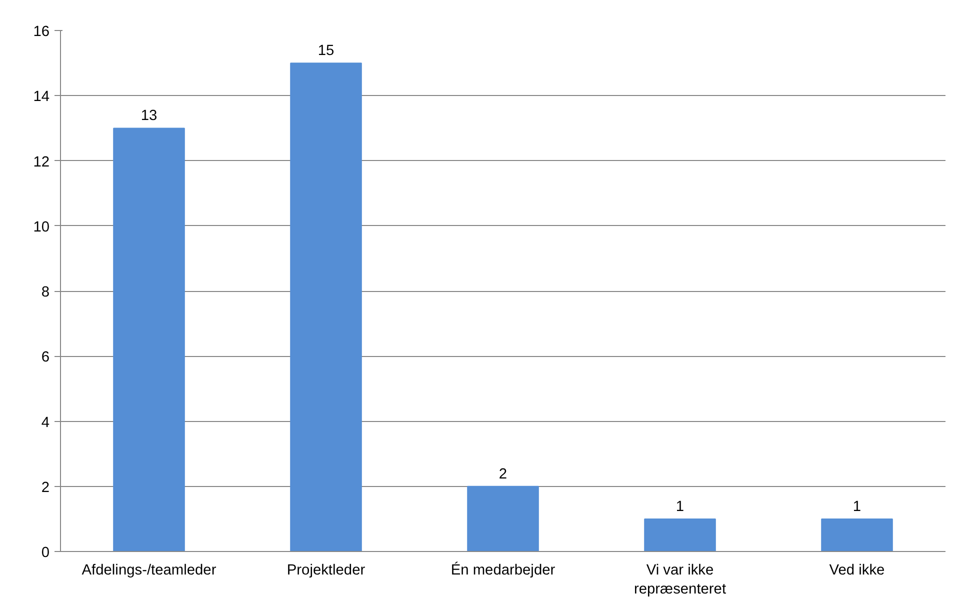  What do you see at coordinates (45, 358) in the screenshot?
I see `y-tick-label: 6` at bounding box center [45, 358].